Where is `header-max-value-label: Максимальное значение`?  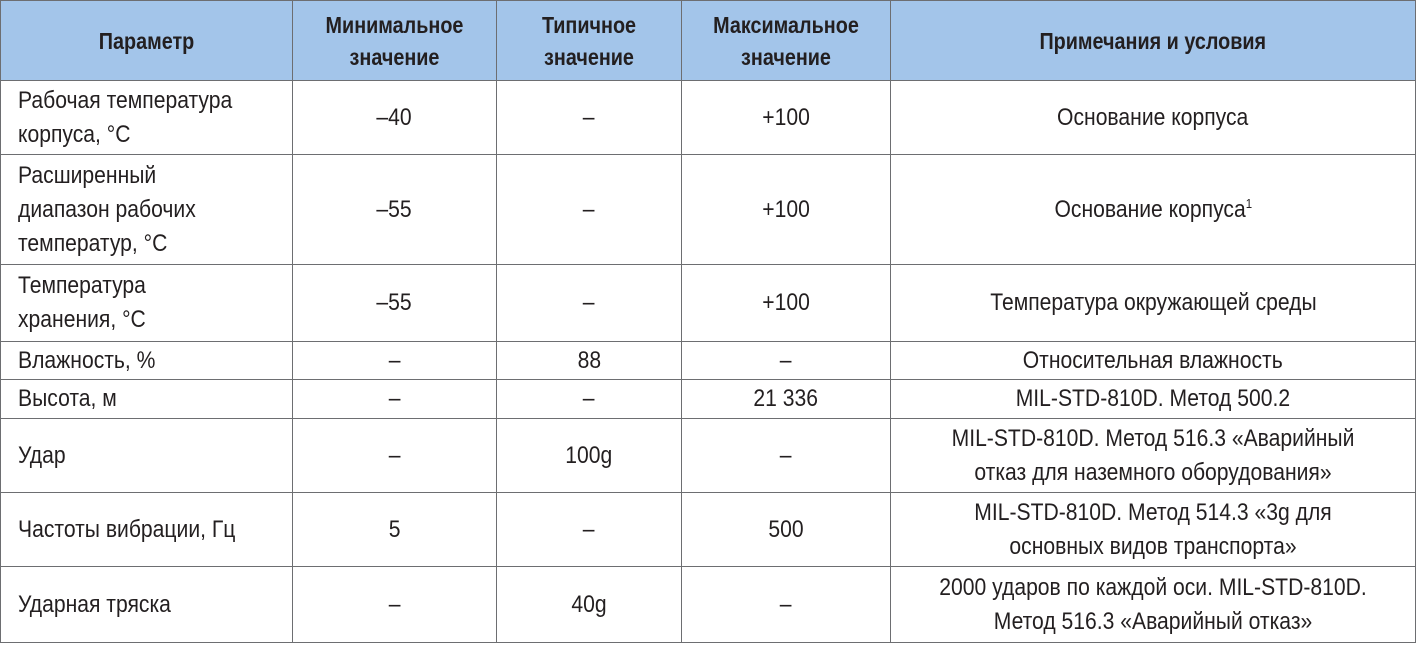
header-max-value-label: Максимальное значение is located at coordinates (786, 40).